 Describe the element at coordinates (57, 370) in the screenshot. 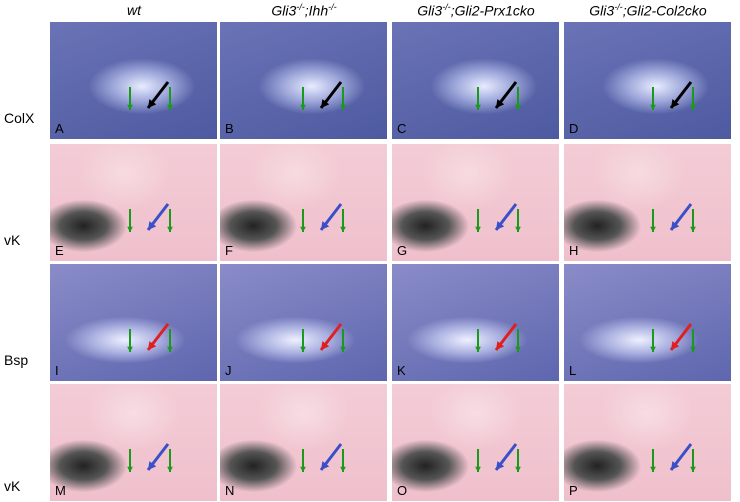

I see `panel-letter: I` at that location.